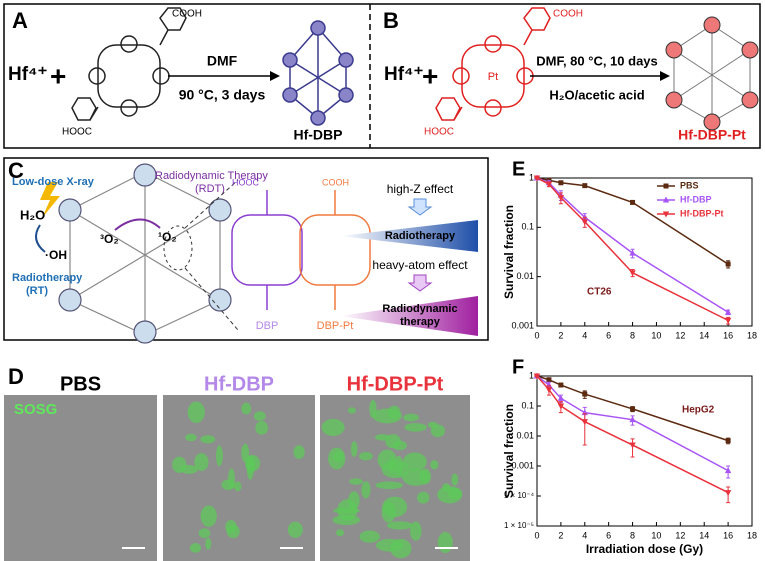  I want to click on x-tick-label: 14, so click(704, 535).